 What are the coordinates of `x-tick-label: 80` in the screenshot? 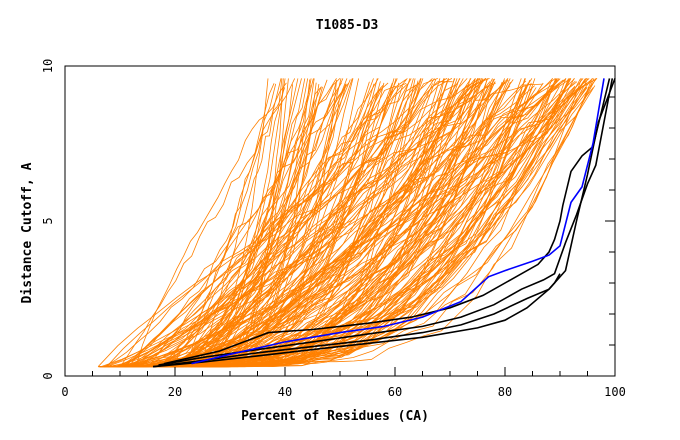 It's located at (505, 392).